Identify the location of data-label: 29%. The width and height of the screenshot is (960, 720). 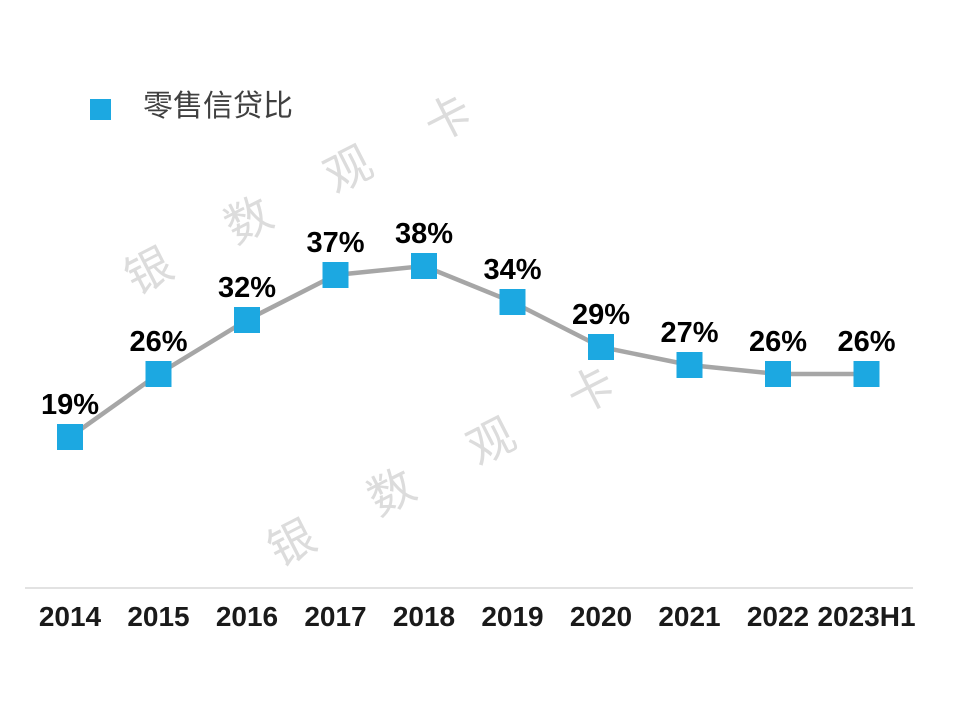
(601, 315).